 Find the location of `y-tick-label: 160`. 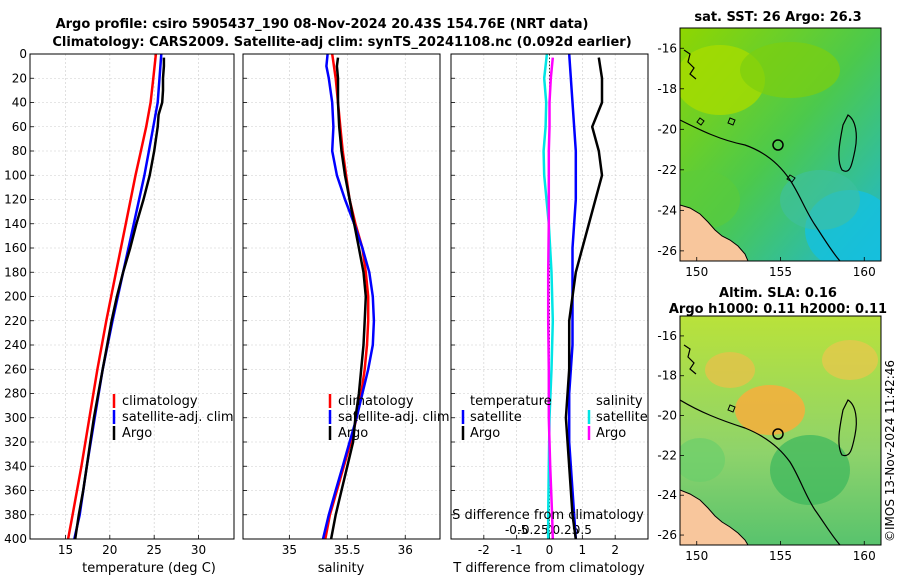

y-tick-label: 160 is located at coordinates (15, 248).